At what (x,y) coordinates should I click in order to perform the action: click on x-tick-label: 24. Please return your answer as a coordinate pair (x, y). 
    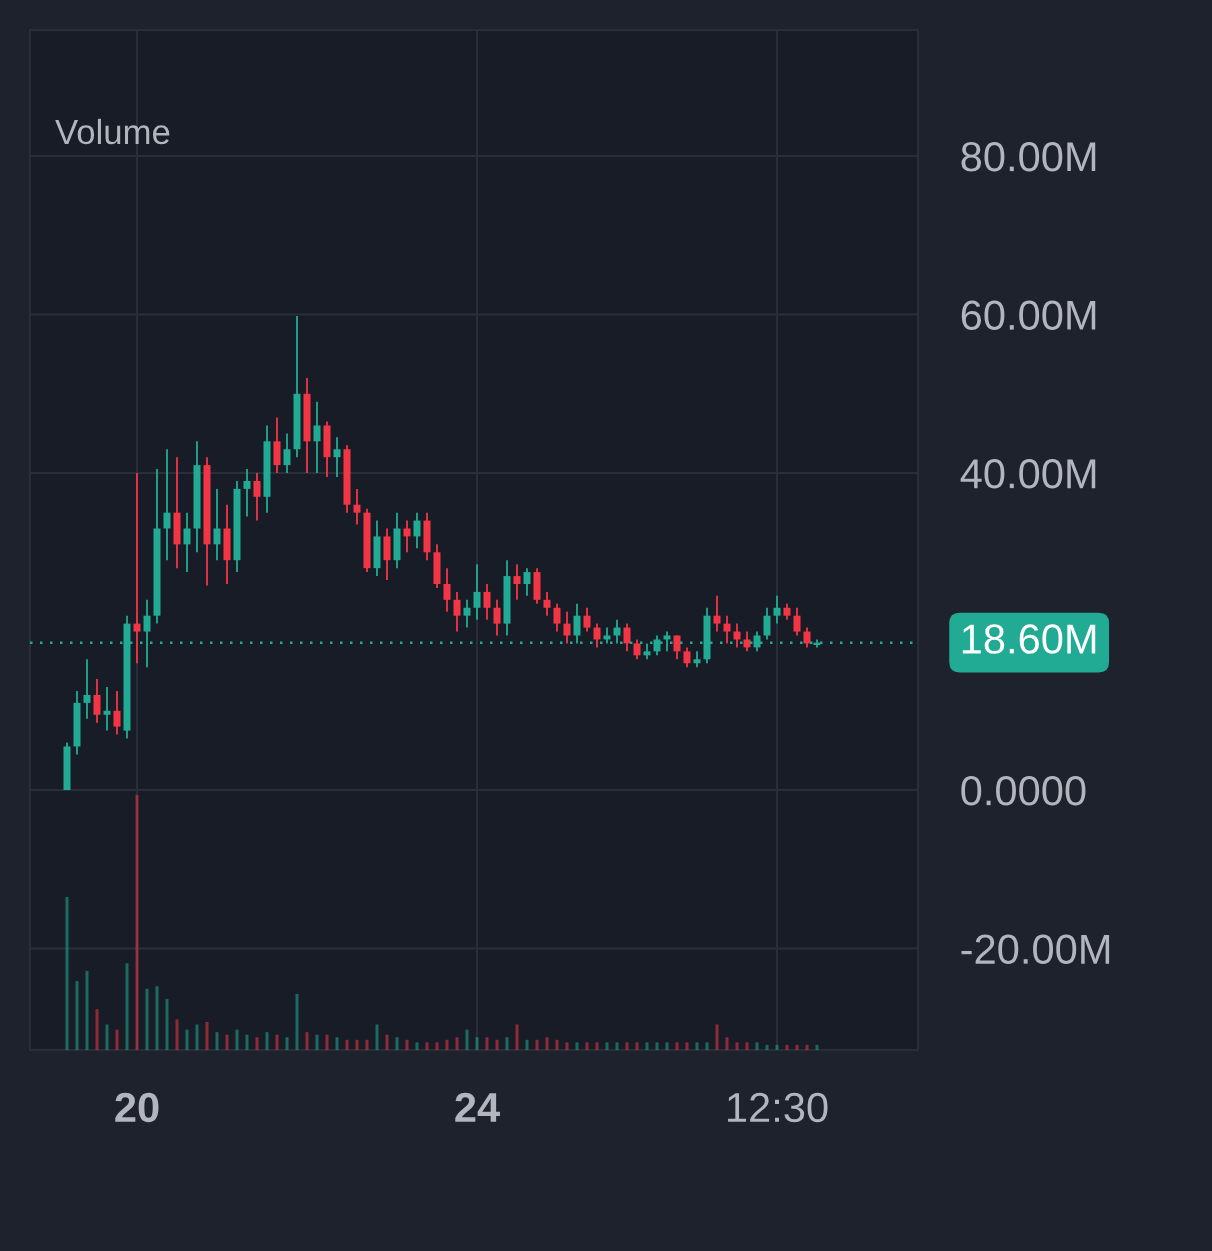
    Looking at the image, I should click on (477, 1107).